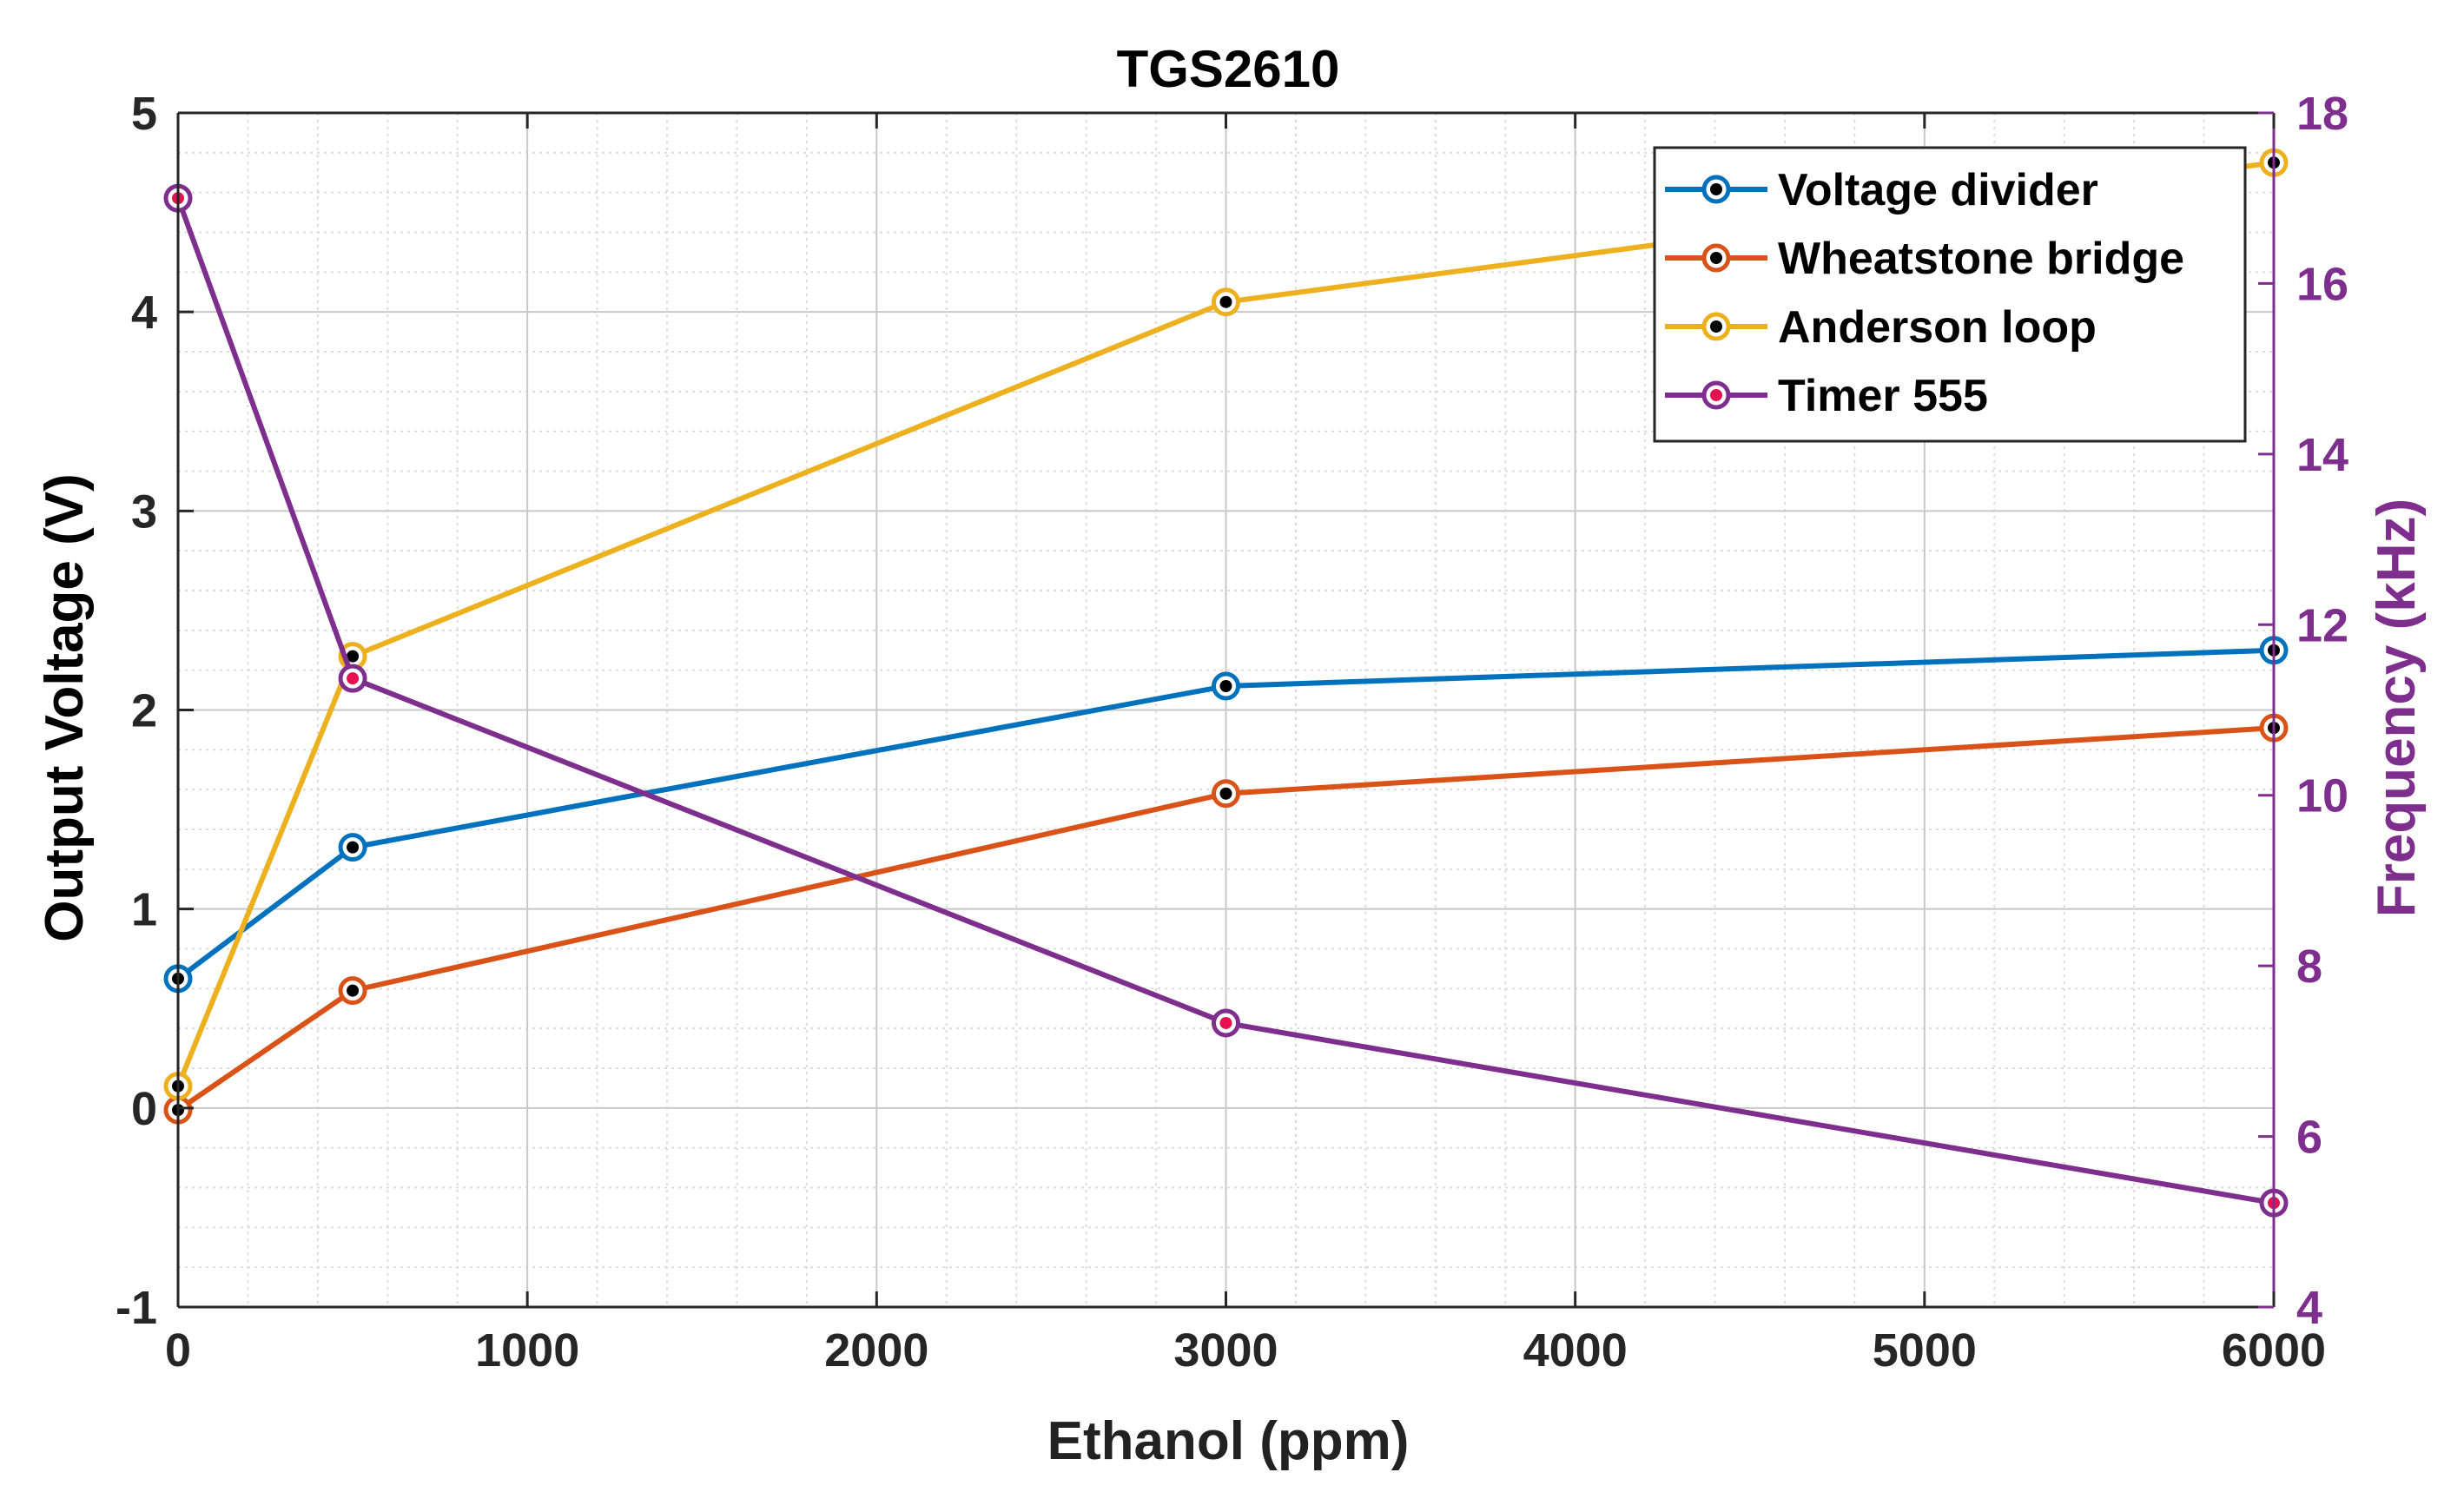 The image size is (2464, 1512). What do you see at coordinates (2322, 114) in the screenshot?
I see `y2-tick-label: 18` at bounding box center [2322, 114].